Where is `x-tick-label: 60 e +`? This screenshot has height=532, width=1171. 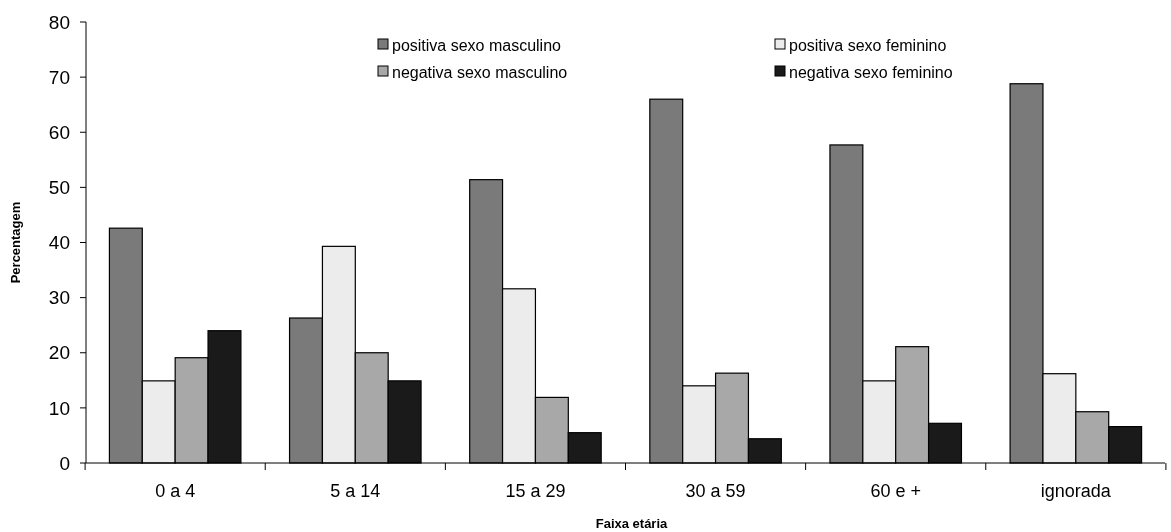
x-tick-label: 60 e + is located at coordinates (895, 491).